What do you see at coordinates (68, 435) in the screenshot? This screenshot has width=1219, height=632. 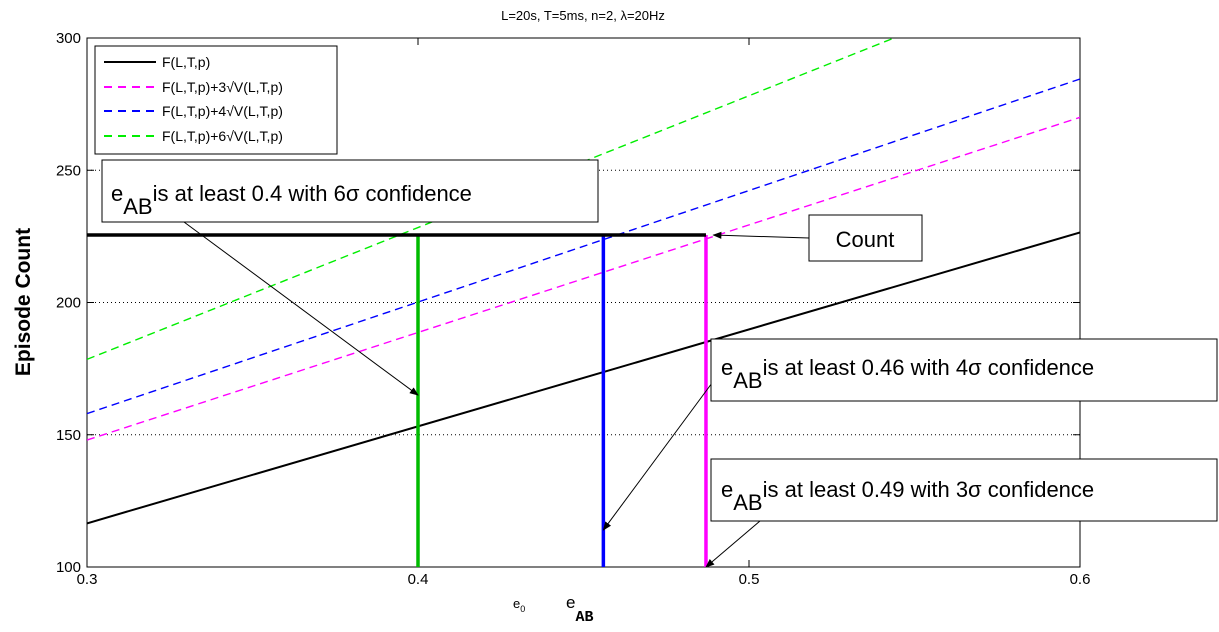 I see `y-tick-label: 150` at bounding box center [68, 435].